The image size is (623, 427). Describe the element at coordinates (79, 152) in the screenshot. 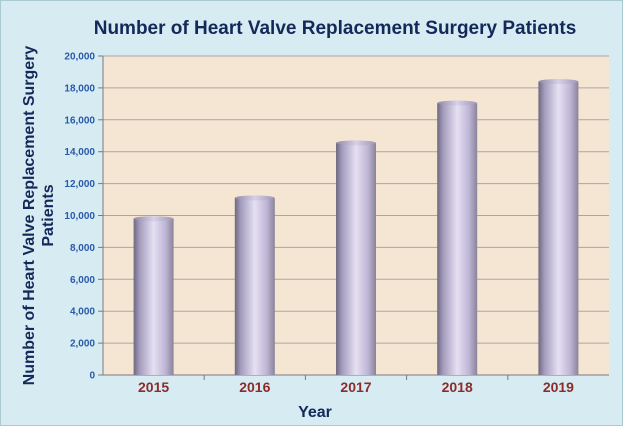

I see `y-tick-label: 14,000` at that location.